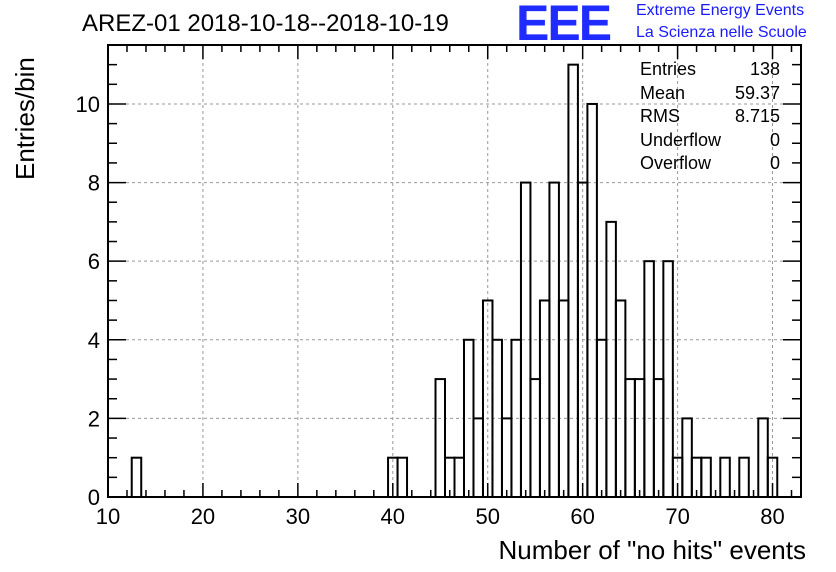 This screenshot has height=572, width=836. I want to click on stat-mean: Mean 59.37, so click(710, 94).